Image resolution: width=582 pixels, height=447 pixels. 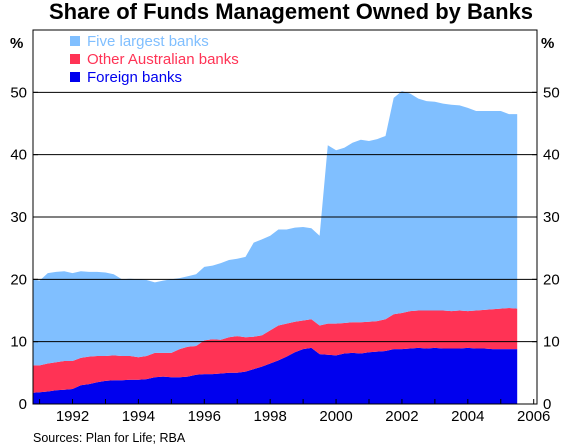 What do you see at coordinates (163, 59) in the screenshot?
I see `legend-label-other-australian-banks: Other Australian banks` at bounding box center [163, 59].